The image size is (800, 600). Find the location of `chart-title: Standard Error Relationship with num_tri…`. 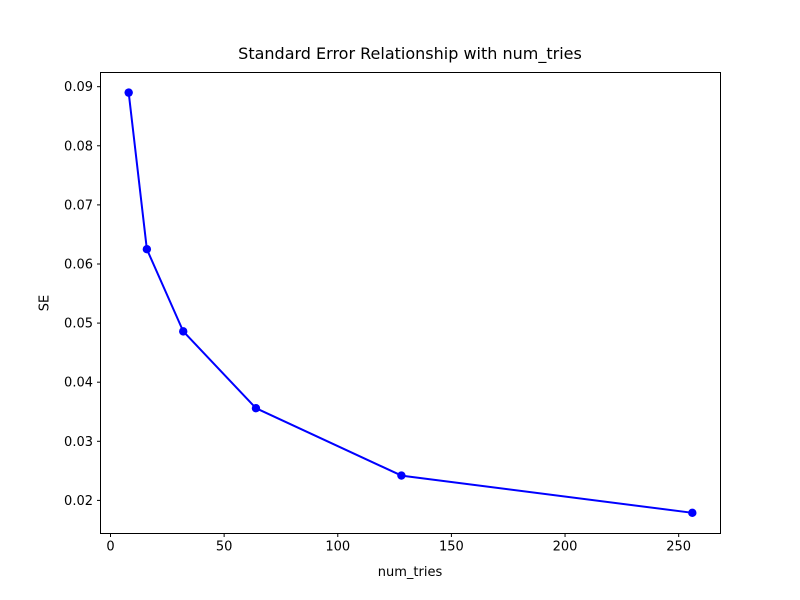

chart-title: Standard Error Relationship with num_tri… is located at coordinates (410, 53).